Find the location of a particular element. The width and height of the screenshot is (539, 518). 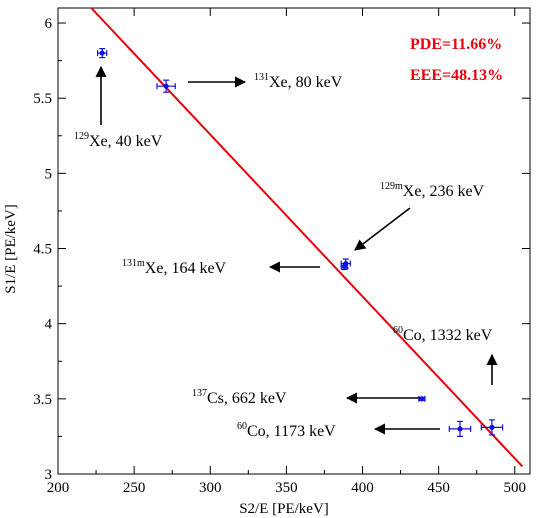

eee-label: EEE=48.13% is located at coordinates (456, 75).